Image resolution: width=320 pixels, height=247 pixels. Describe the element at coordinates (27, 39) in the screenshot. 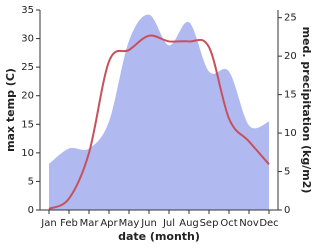

I see `y-tick-label: 30` at that location.